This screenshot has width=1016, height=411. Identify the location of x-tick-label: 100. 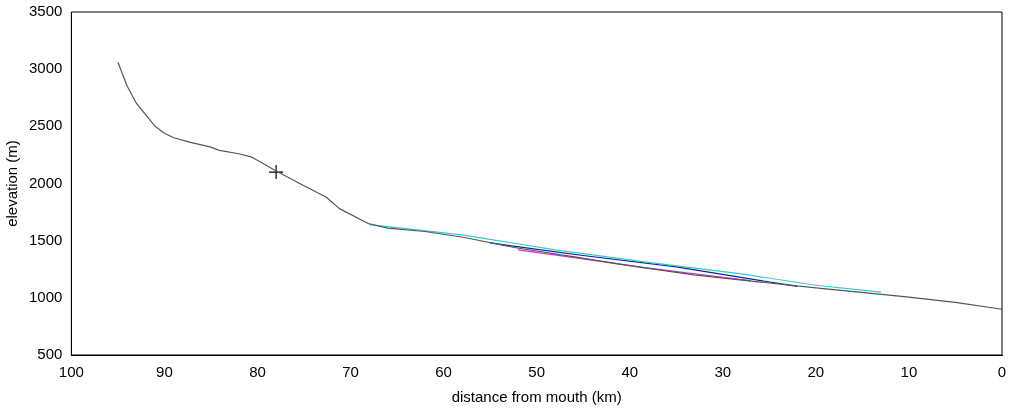
(71, 372).